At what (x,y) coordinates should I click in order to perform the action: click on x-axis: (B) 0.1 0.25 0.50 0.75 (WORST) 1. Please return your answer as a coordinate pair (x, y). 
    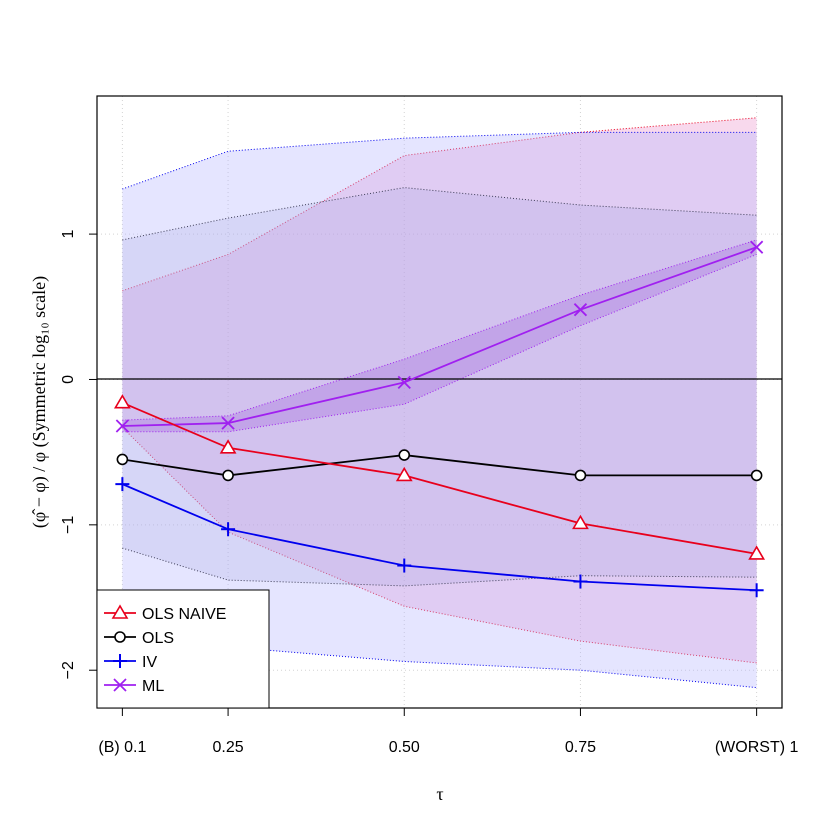
    Looking at the image, I should click on (448, 731).